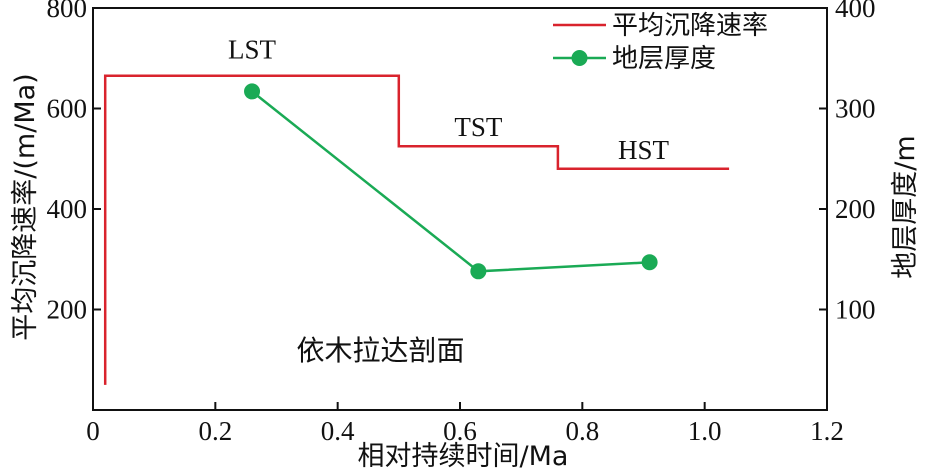 This screenshot has width=928, height=471. Describe the element at coordinates (463, 456) in the screenshot. I see `x-axis-title: 相对持续时间/Ma` at that location.